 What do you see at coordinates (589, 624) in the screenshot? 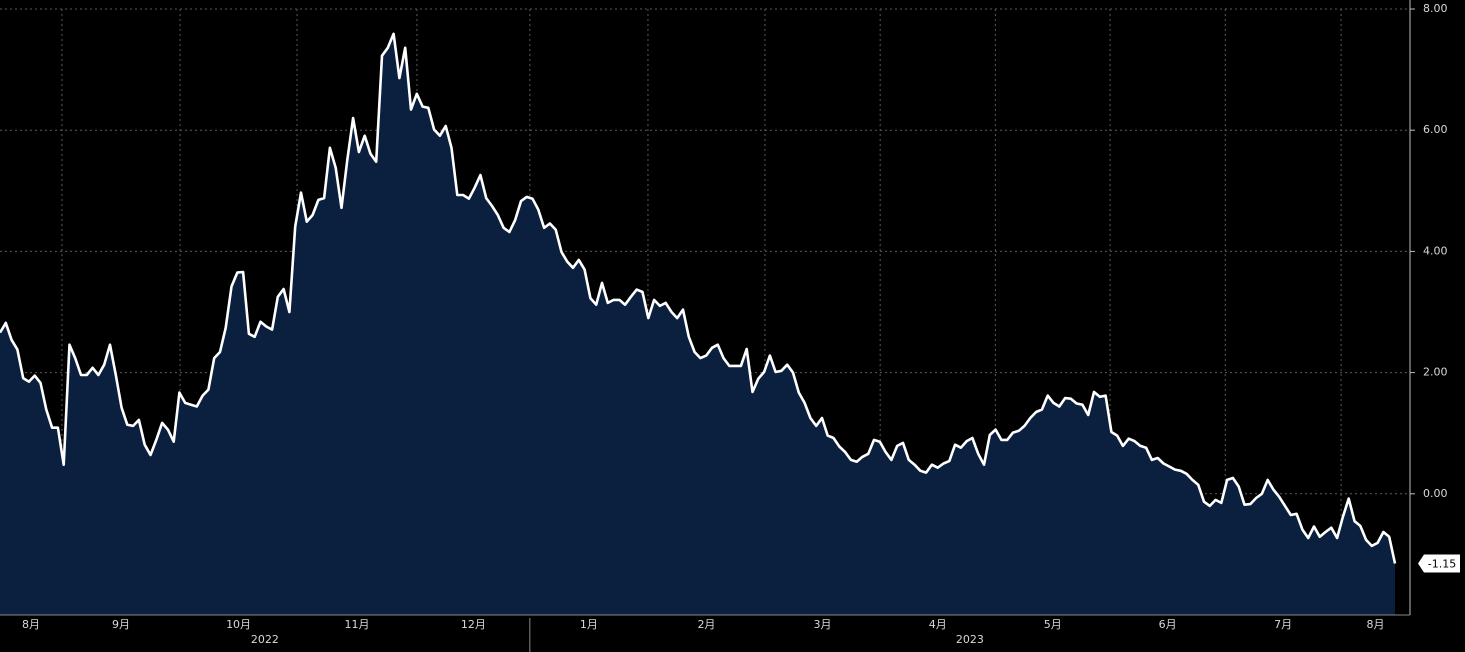
I see `x-tick-label: 1月` at bounding box center [589, 624].